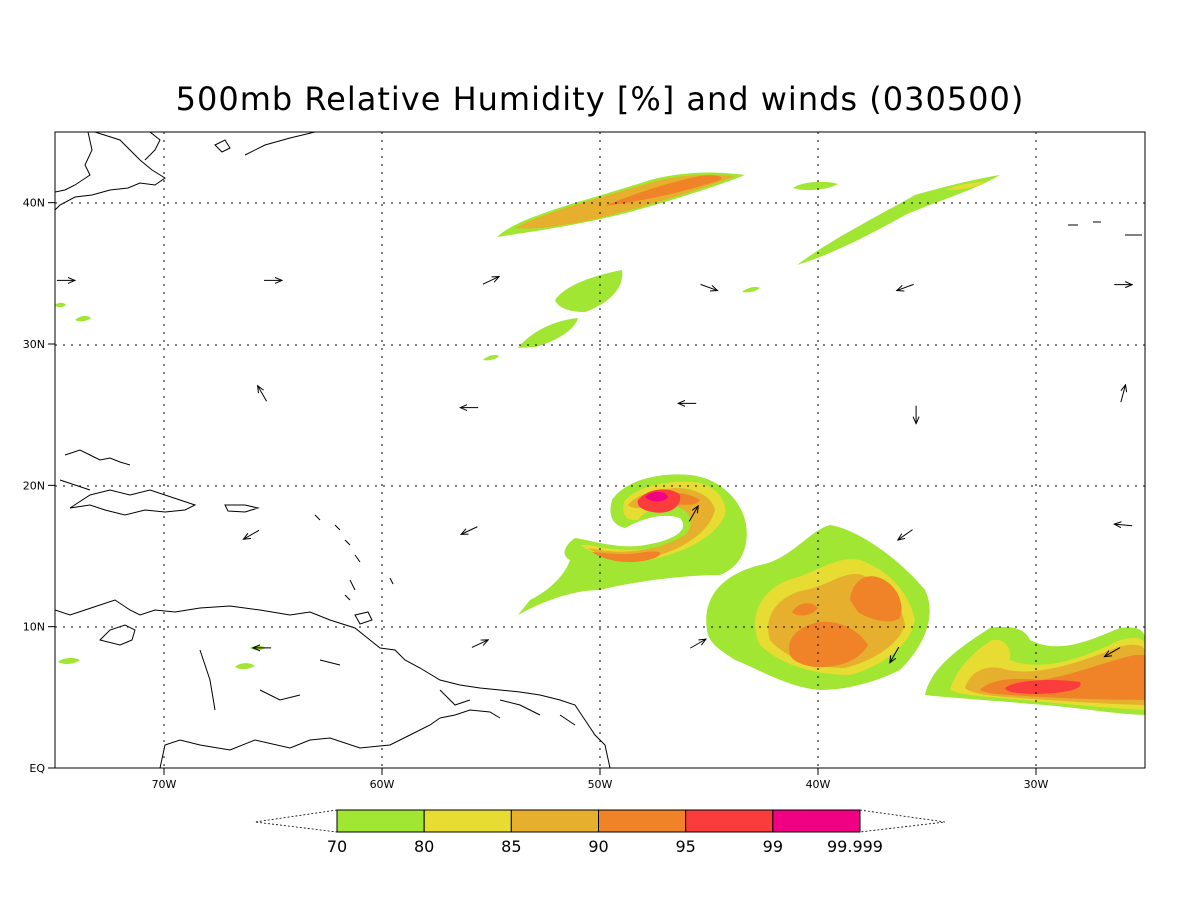  I want to click on colorbar-label: 99.999, so click(855, 846).